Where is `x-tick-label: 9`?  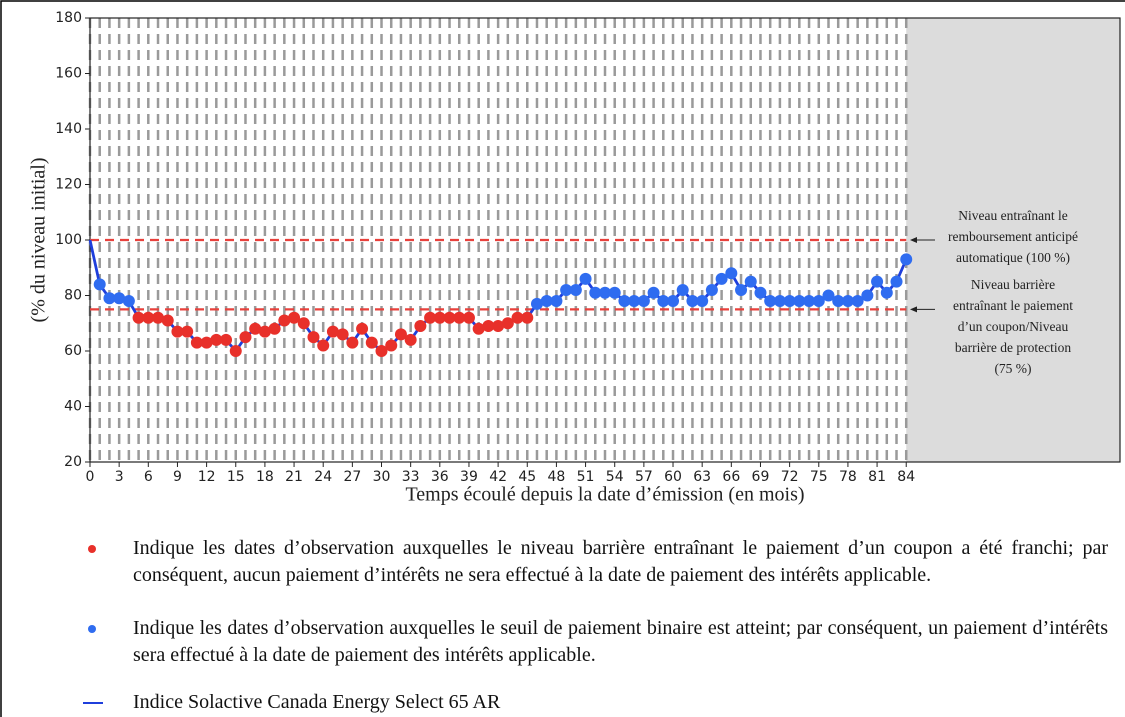
x-tick-label: 9 is located at coordinates (177, 477).